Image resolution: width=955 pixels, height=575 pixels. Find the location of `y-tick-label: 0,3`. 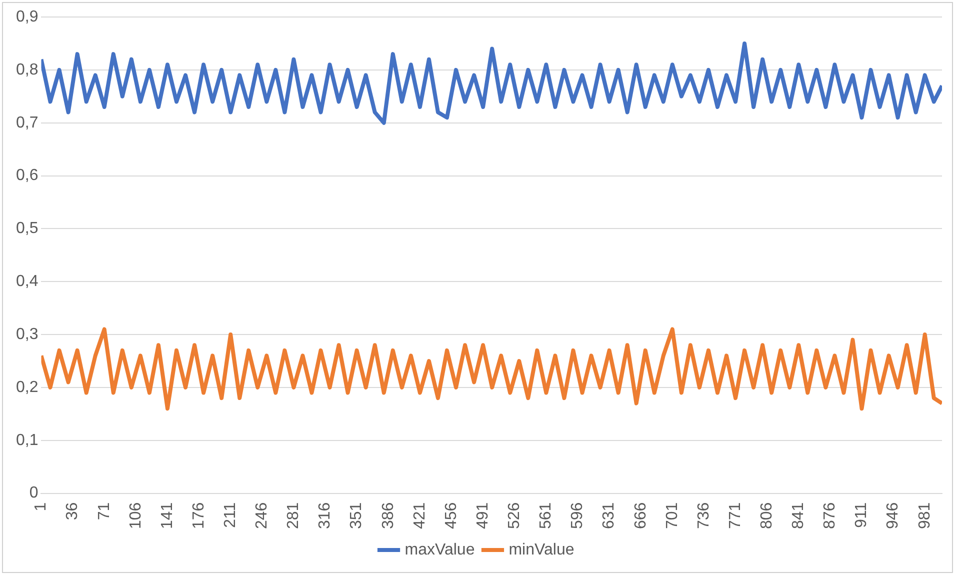

y-tick-label: 0,3 is located at coordinates (27, 334).